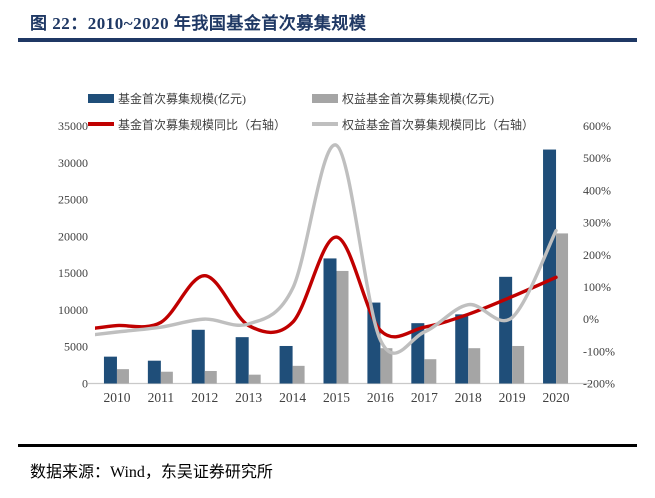 This screenshot has width=655, height=498. What do you see at coordinates (380, 397) in the screenshot?
I see `svg-text: 2016` at bounding box center [380, 397].